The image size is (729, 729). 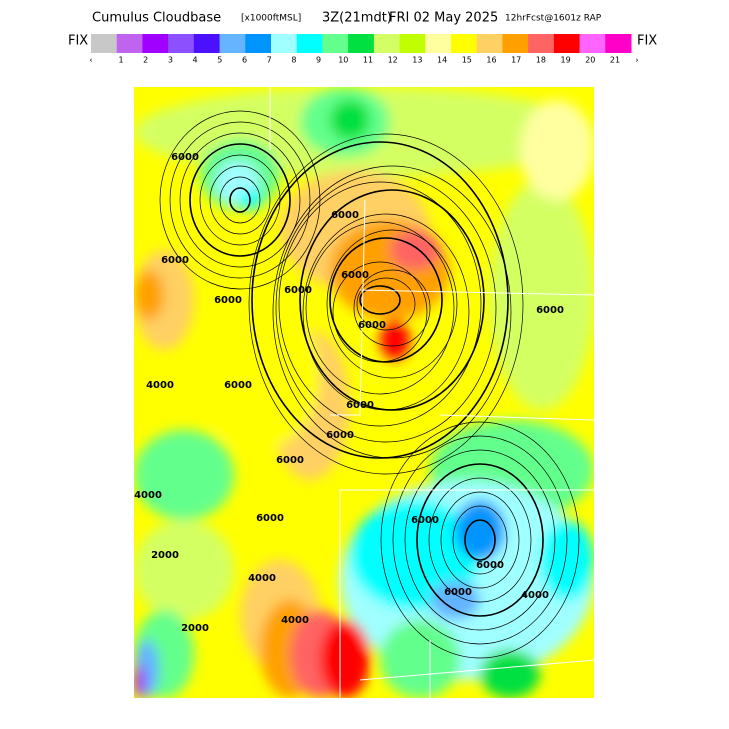 What do you see at coordinates (145, 60) in the screenshot?
I see `colorbar-tick-label: 2` at bounding box center [145, 60].